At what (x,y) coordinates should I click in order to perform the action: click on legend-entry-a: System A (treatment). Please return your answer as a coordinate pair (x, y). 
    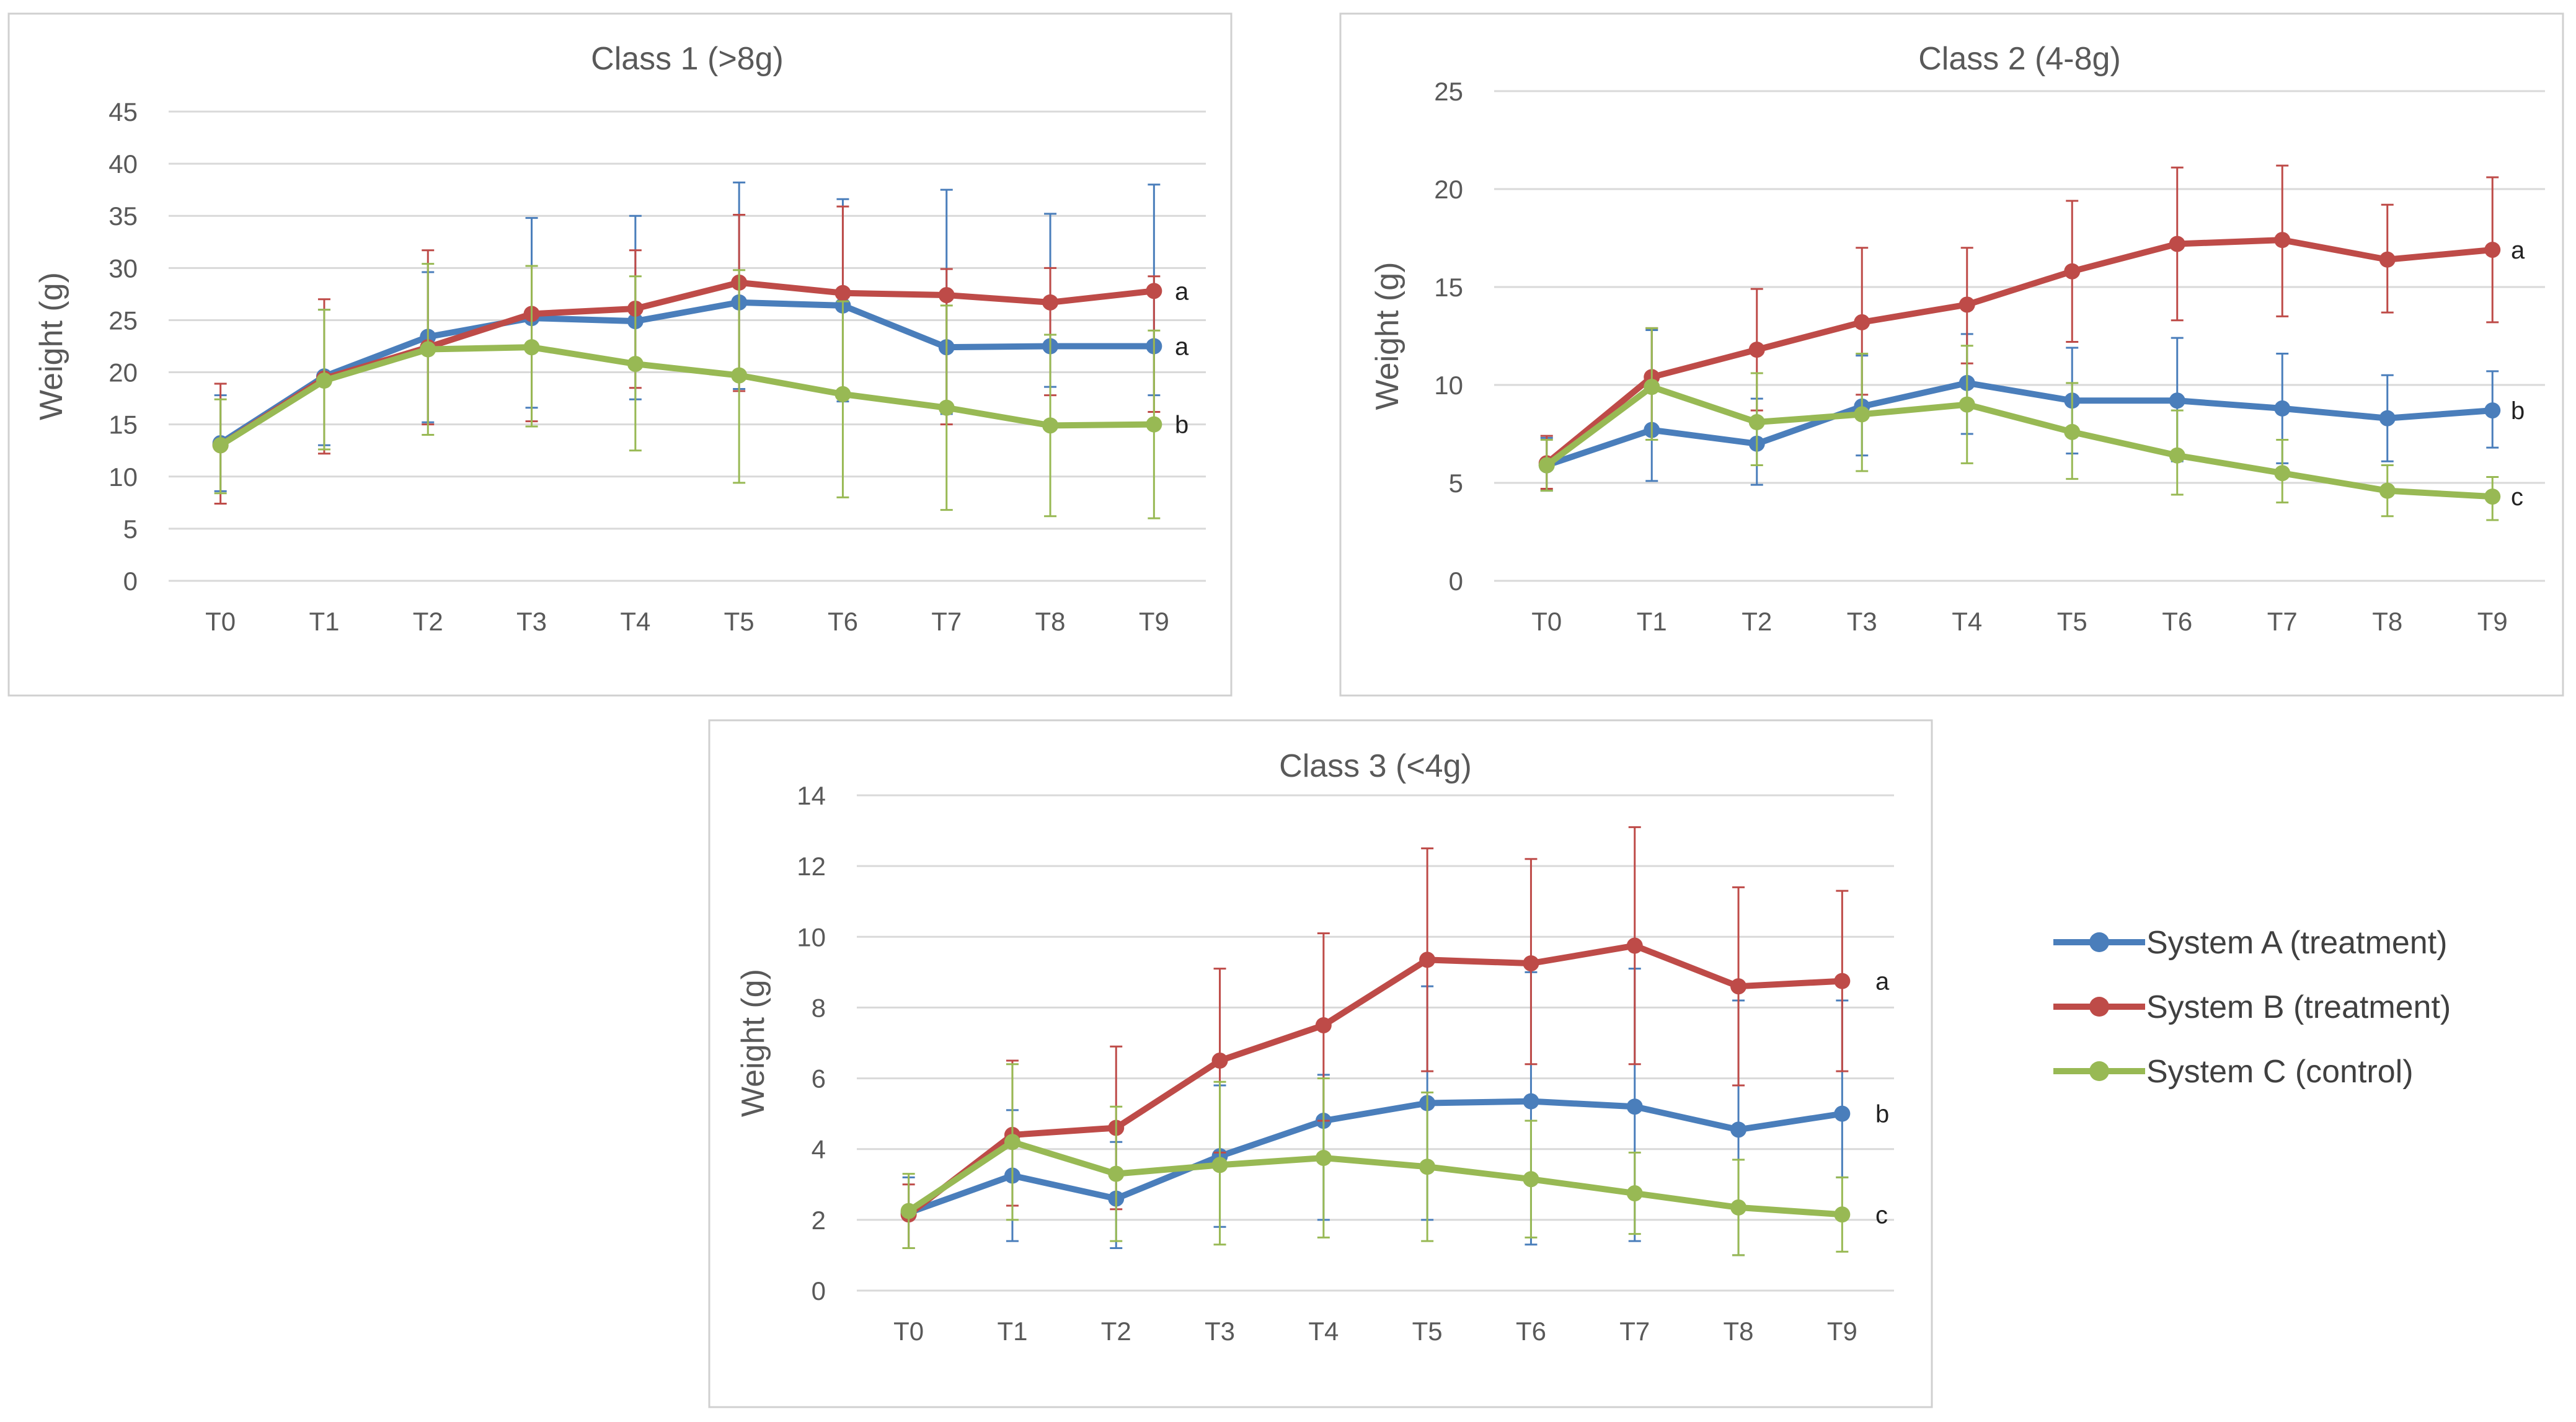
    Looking at the image, I should click on (2250, 943).